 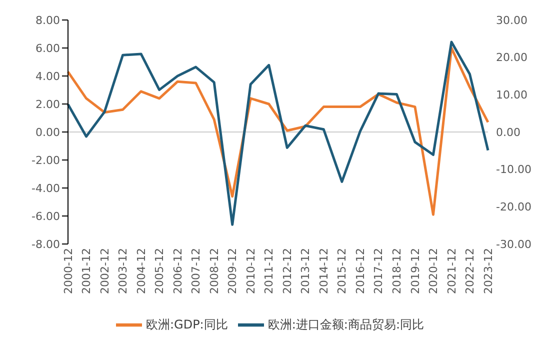 What do you see at coordinates (415, 271) in the screenshot?
I see `x-tick-label: 2019-12` at bounding box center [415, 271].